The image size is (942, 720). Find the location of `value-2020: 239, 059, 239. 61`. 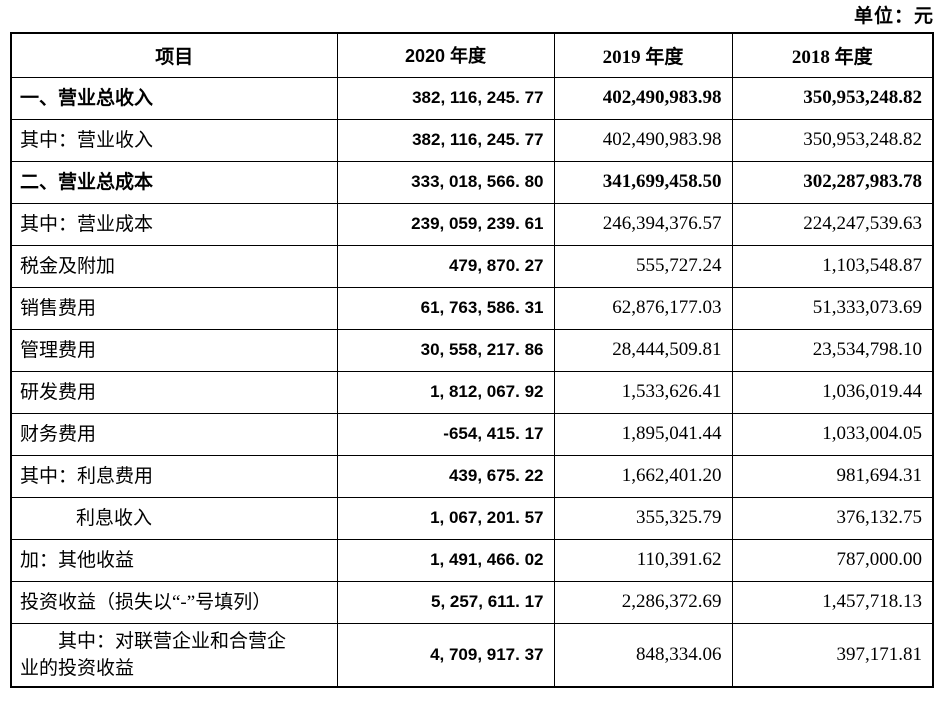

value-2020: 239, 059, 239. 61 is located at coordinates (445, 224).